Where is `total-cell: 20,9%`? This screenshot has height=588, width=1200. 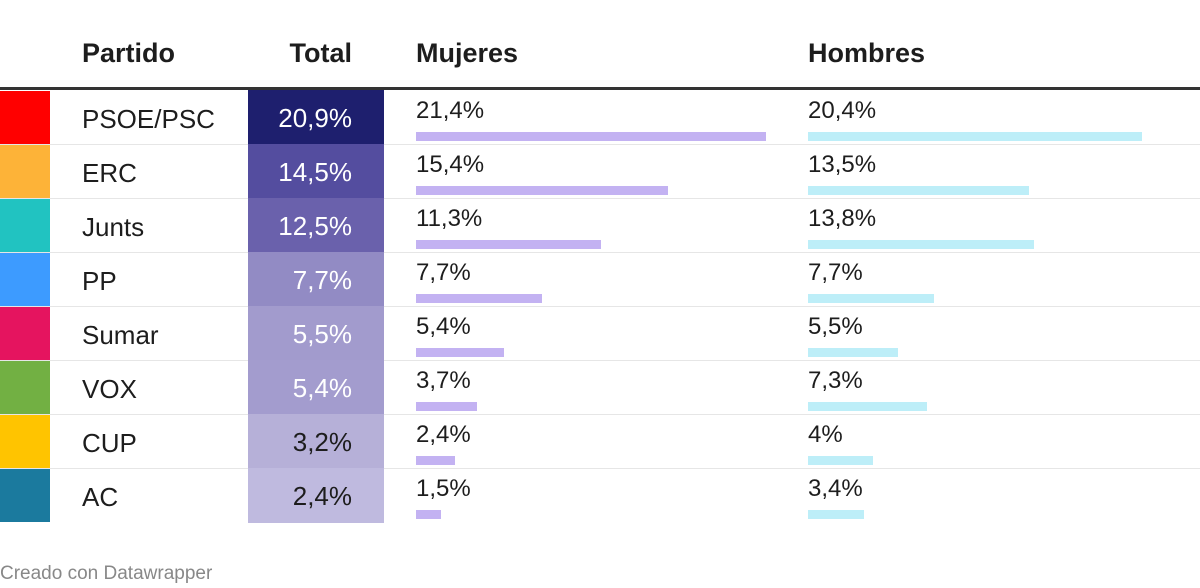
total-cell: 20,9% is located at coordinates (316, 117).